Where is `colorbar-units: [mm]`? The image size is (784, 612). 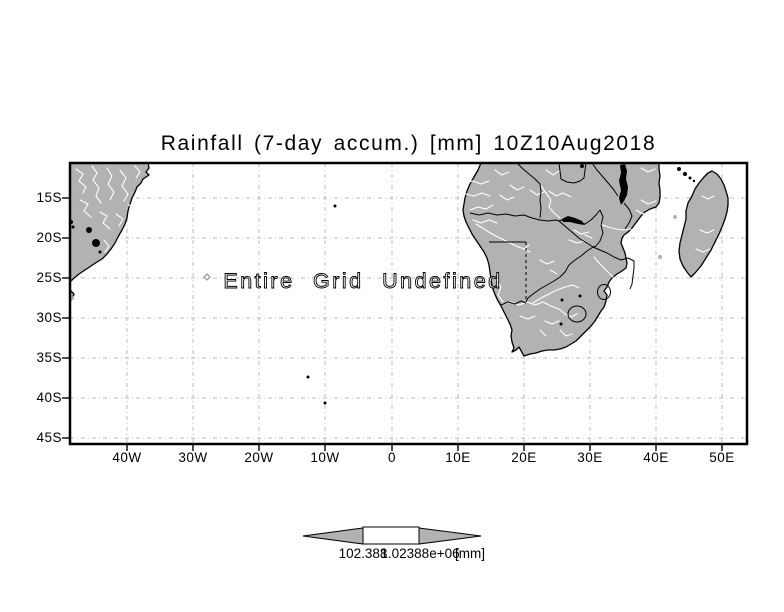 colorbar-units: [mm] is located at coordinates (470, 553).